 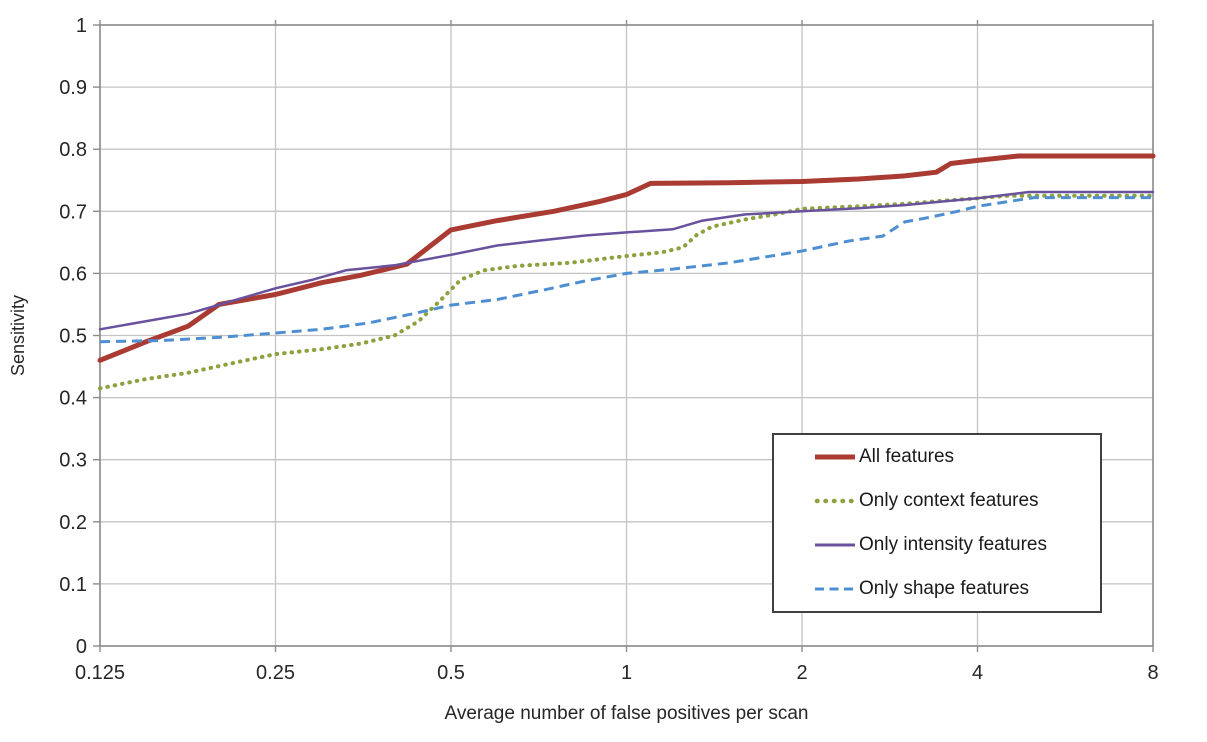 I want to click on svg-text: 0.125, so click(x=100, y=673).